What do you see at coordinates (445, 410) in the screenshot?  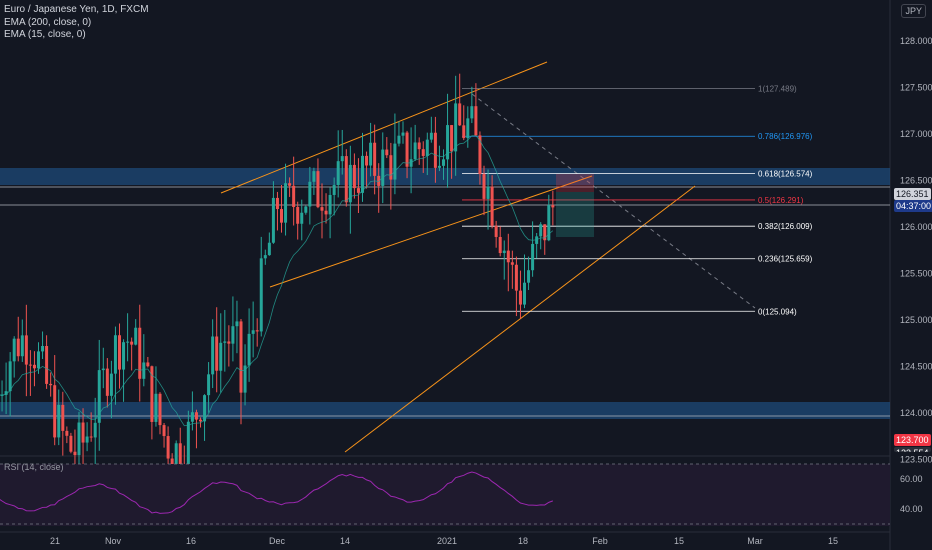 I see `support-zone` at bounding box center [445, 410].